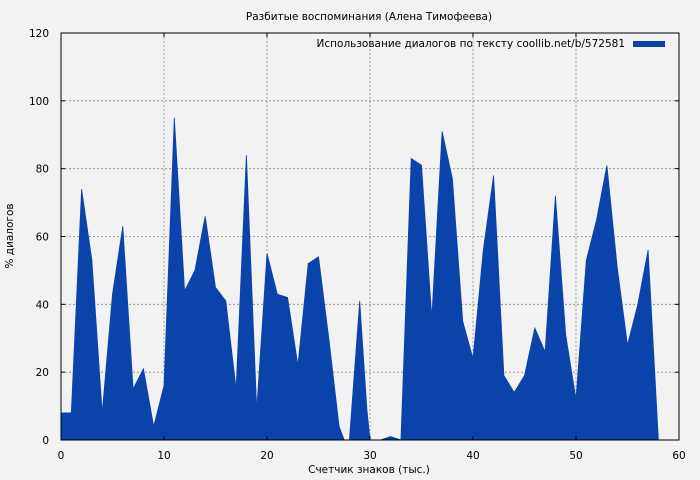 The height and width of the screenshot is (480, 700). I want to click on x-tick-label: 10, so click(163, 456).